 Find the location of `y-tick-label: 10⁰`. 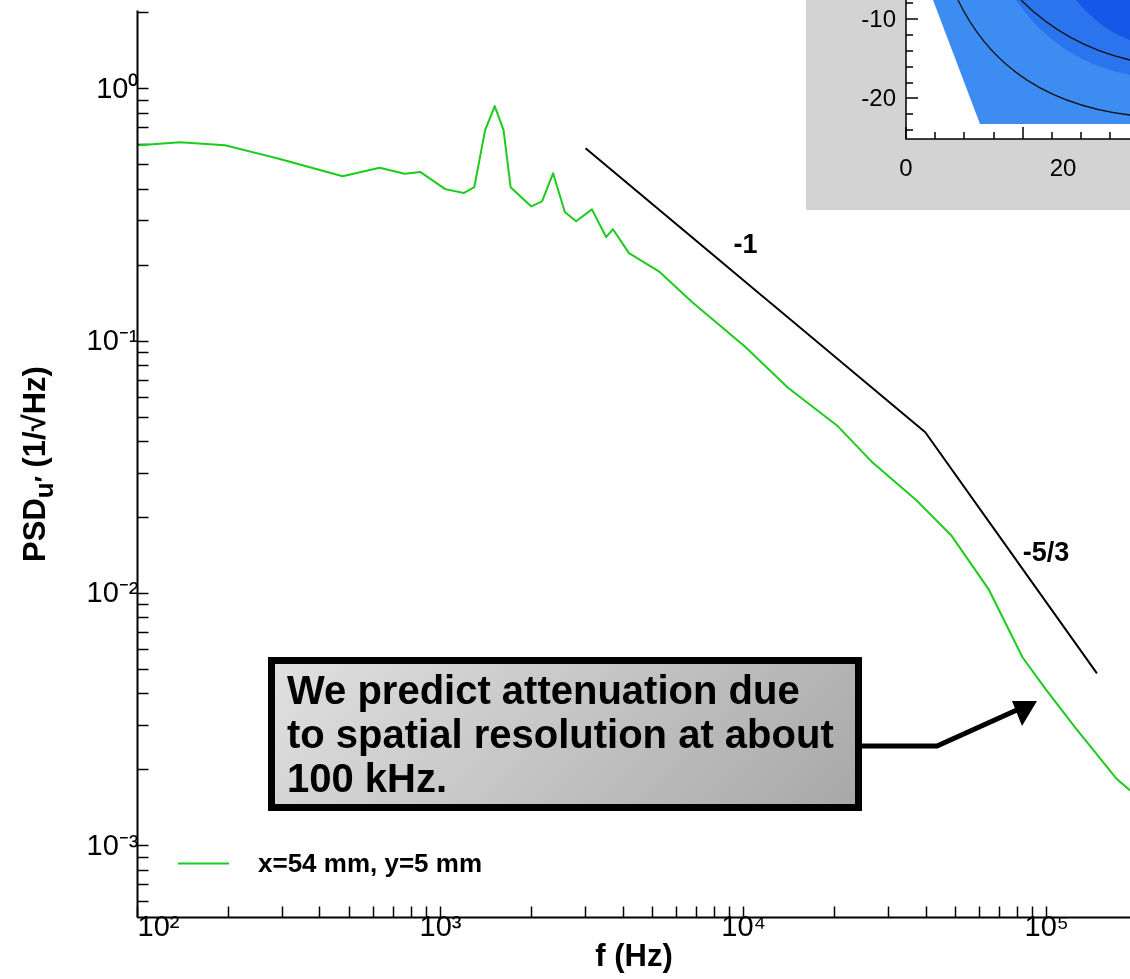

y-tick-label: 10⁰ is located at coordinates (117, 87).